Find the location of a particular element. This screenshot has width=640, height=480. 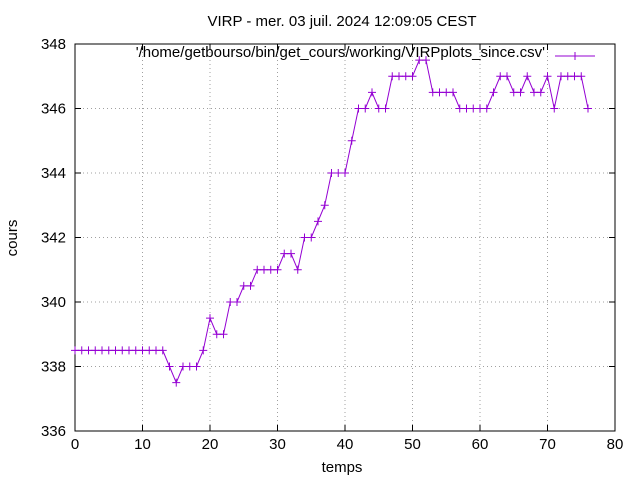

legend-point-marker is located at coordinates (575, 56).